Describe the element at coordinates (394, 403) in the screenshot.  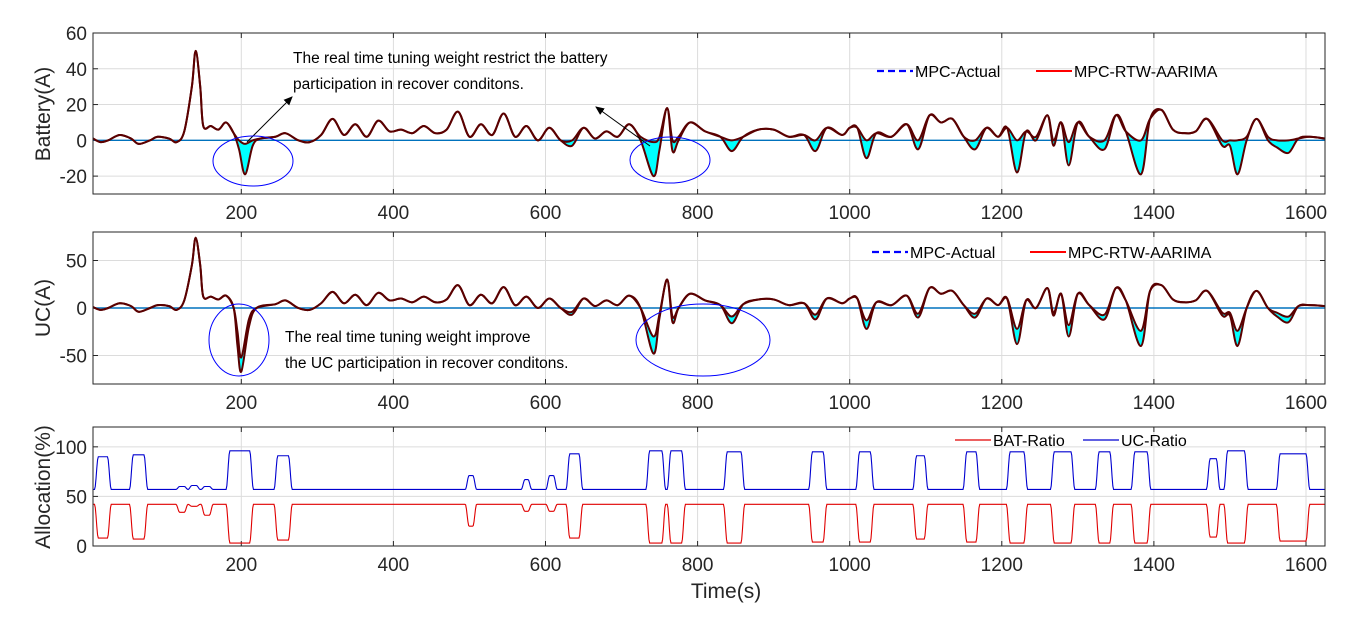
I see `uc-xtick-label: 400` at that location.